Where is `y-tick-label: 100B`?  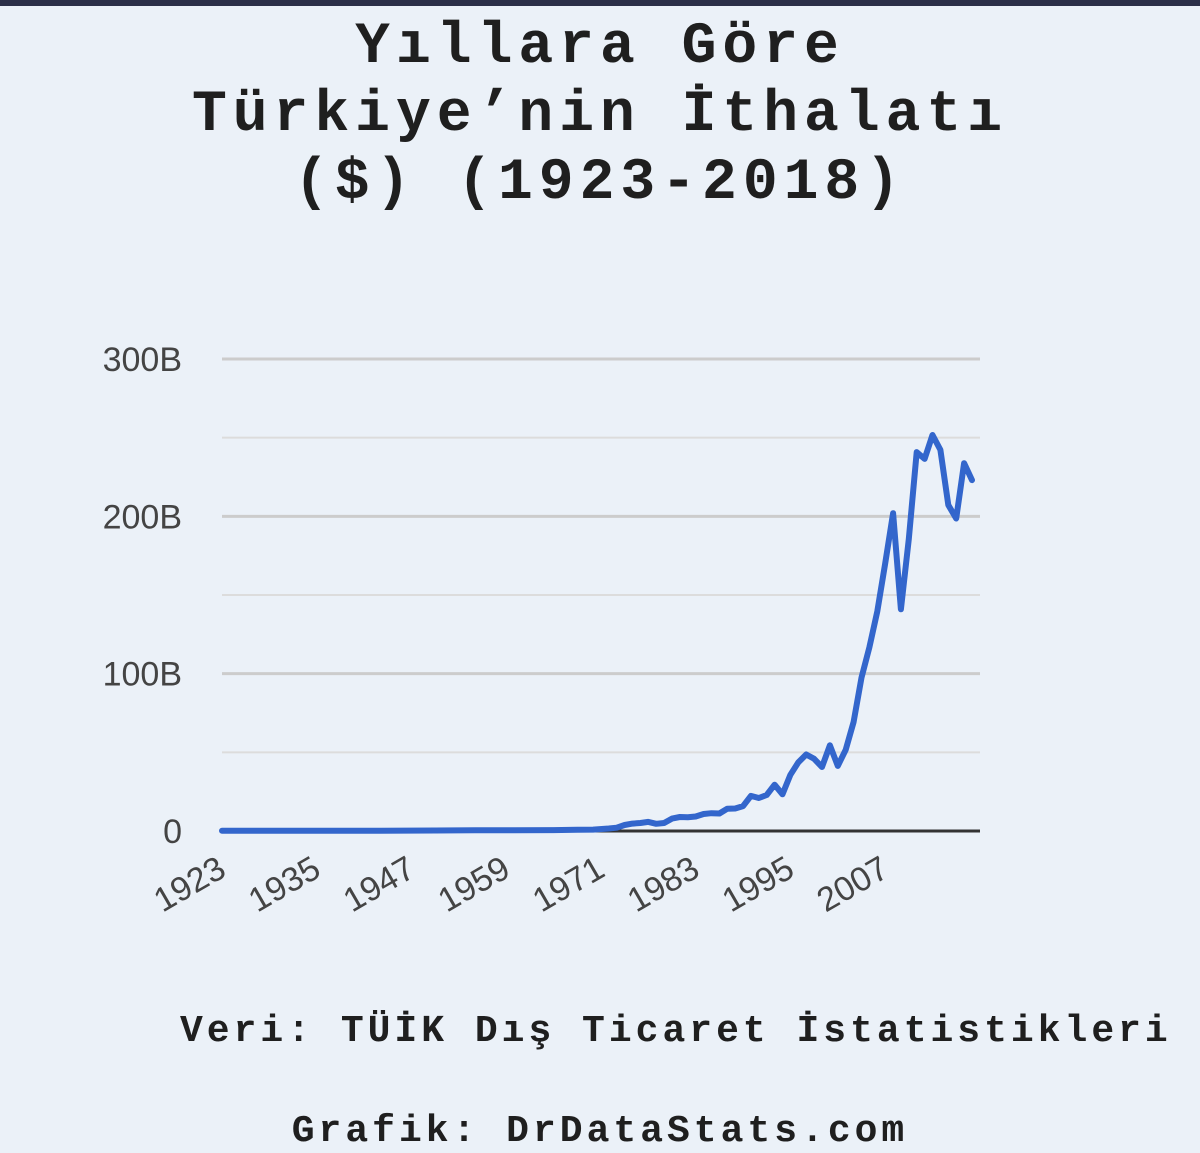
y-tick-label: 100B is located at coordinates (142, 675).